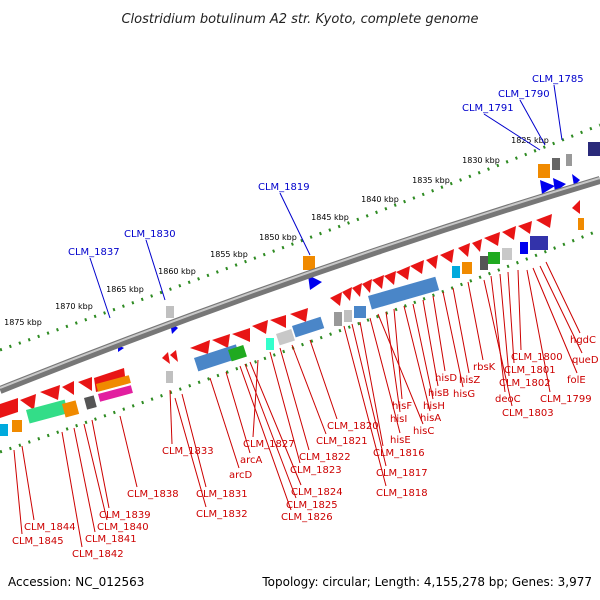  I want to click on reverse-gene-label: queD, so click(585, 360).